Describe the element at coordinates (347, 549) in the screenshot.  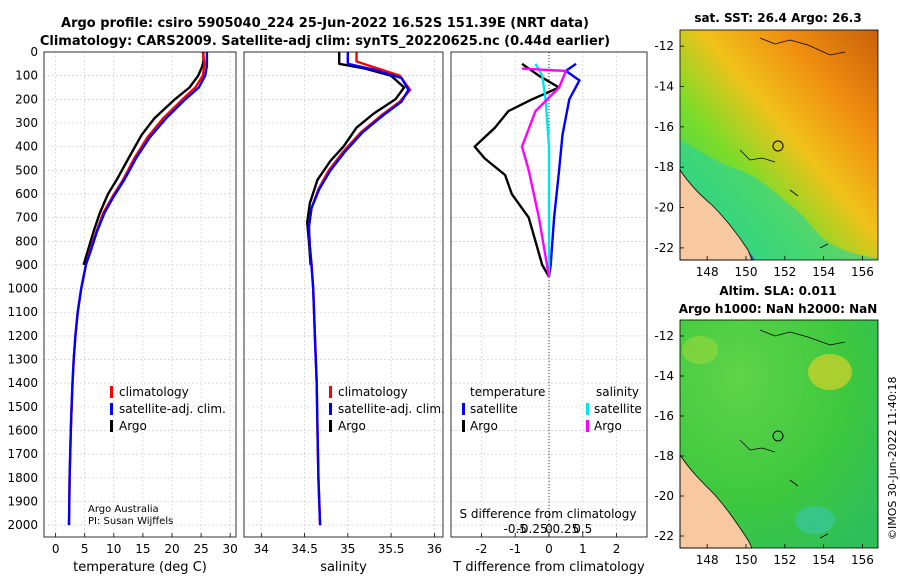
I see `x-tick-label: 35` at that location.